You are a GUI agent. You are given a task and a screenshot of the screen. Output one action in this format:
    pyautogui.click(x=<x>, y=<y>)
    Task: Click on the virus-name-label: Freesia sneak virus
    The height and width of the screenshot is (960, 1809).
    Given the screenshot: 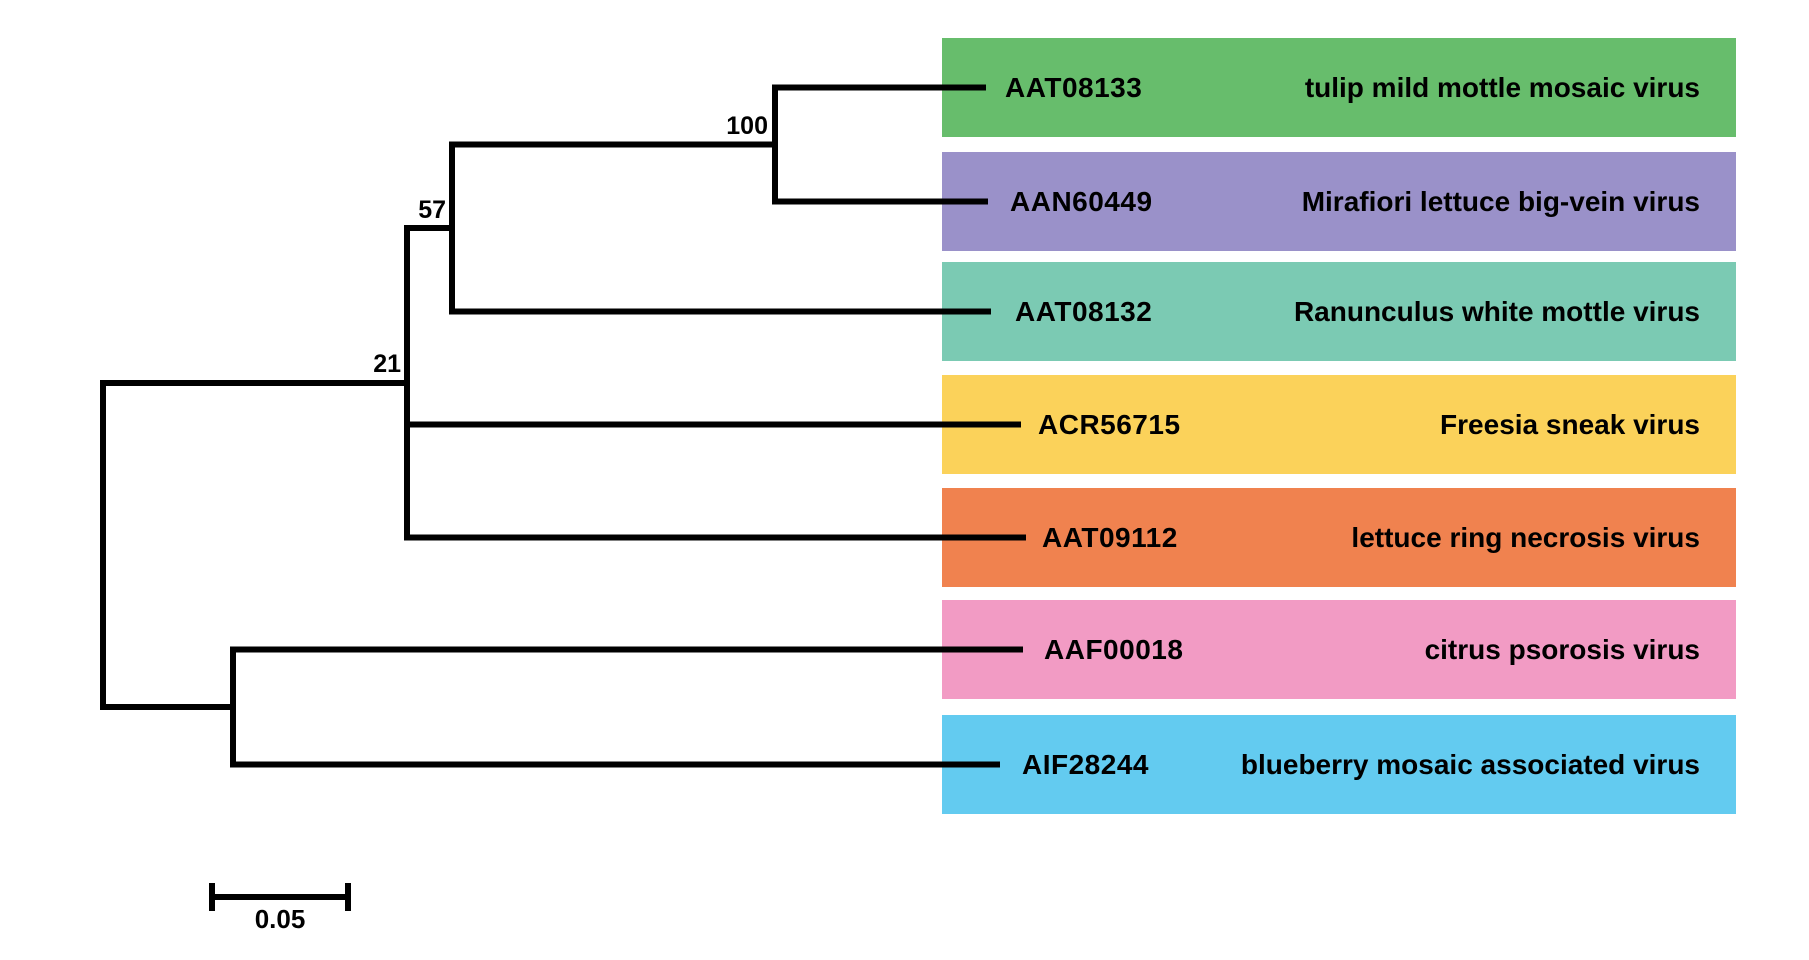 What is the action you would take?
    pyautogui.click(x=1570, y=424)
    